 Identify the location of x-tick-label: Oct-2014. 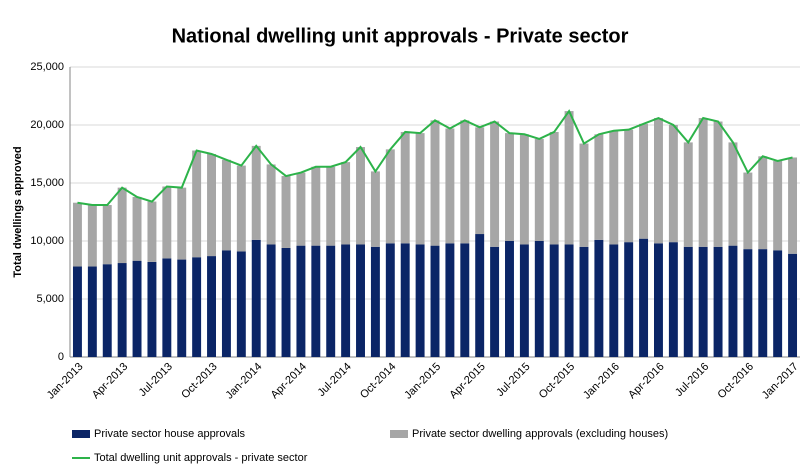
(378, 381).